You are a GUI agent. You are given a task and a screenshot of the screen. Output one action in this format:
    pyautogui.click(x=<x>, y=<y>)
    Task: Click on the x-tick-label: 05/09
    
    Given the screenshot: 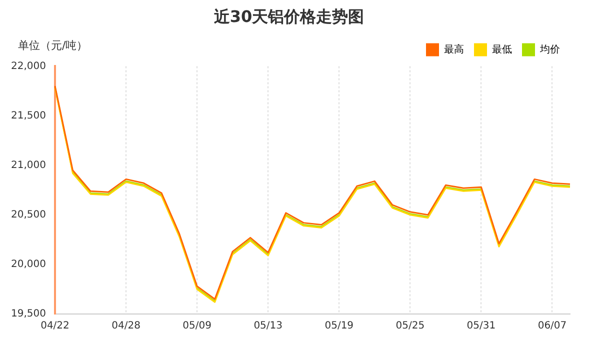 What is the action you would take?
    pyautogui.click(x=197, y=326)
    